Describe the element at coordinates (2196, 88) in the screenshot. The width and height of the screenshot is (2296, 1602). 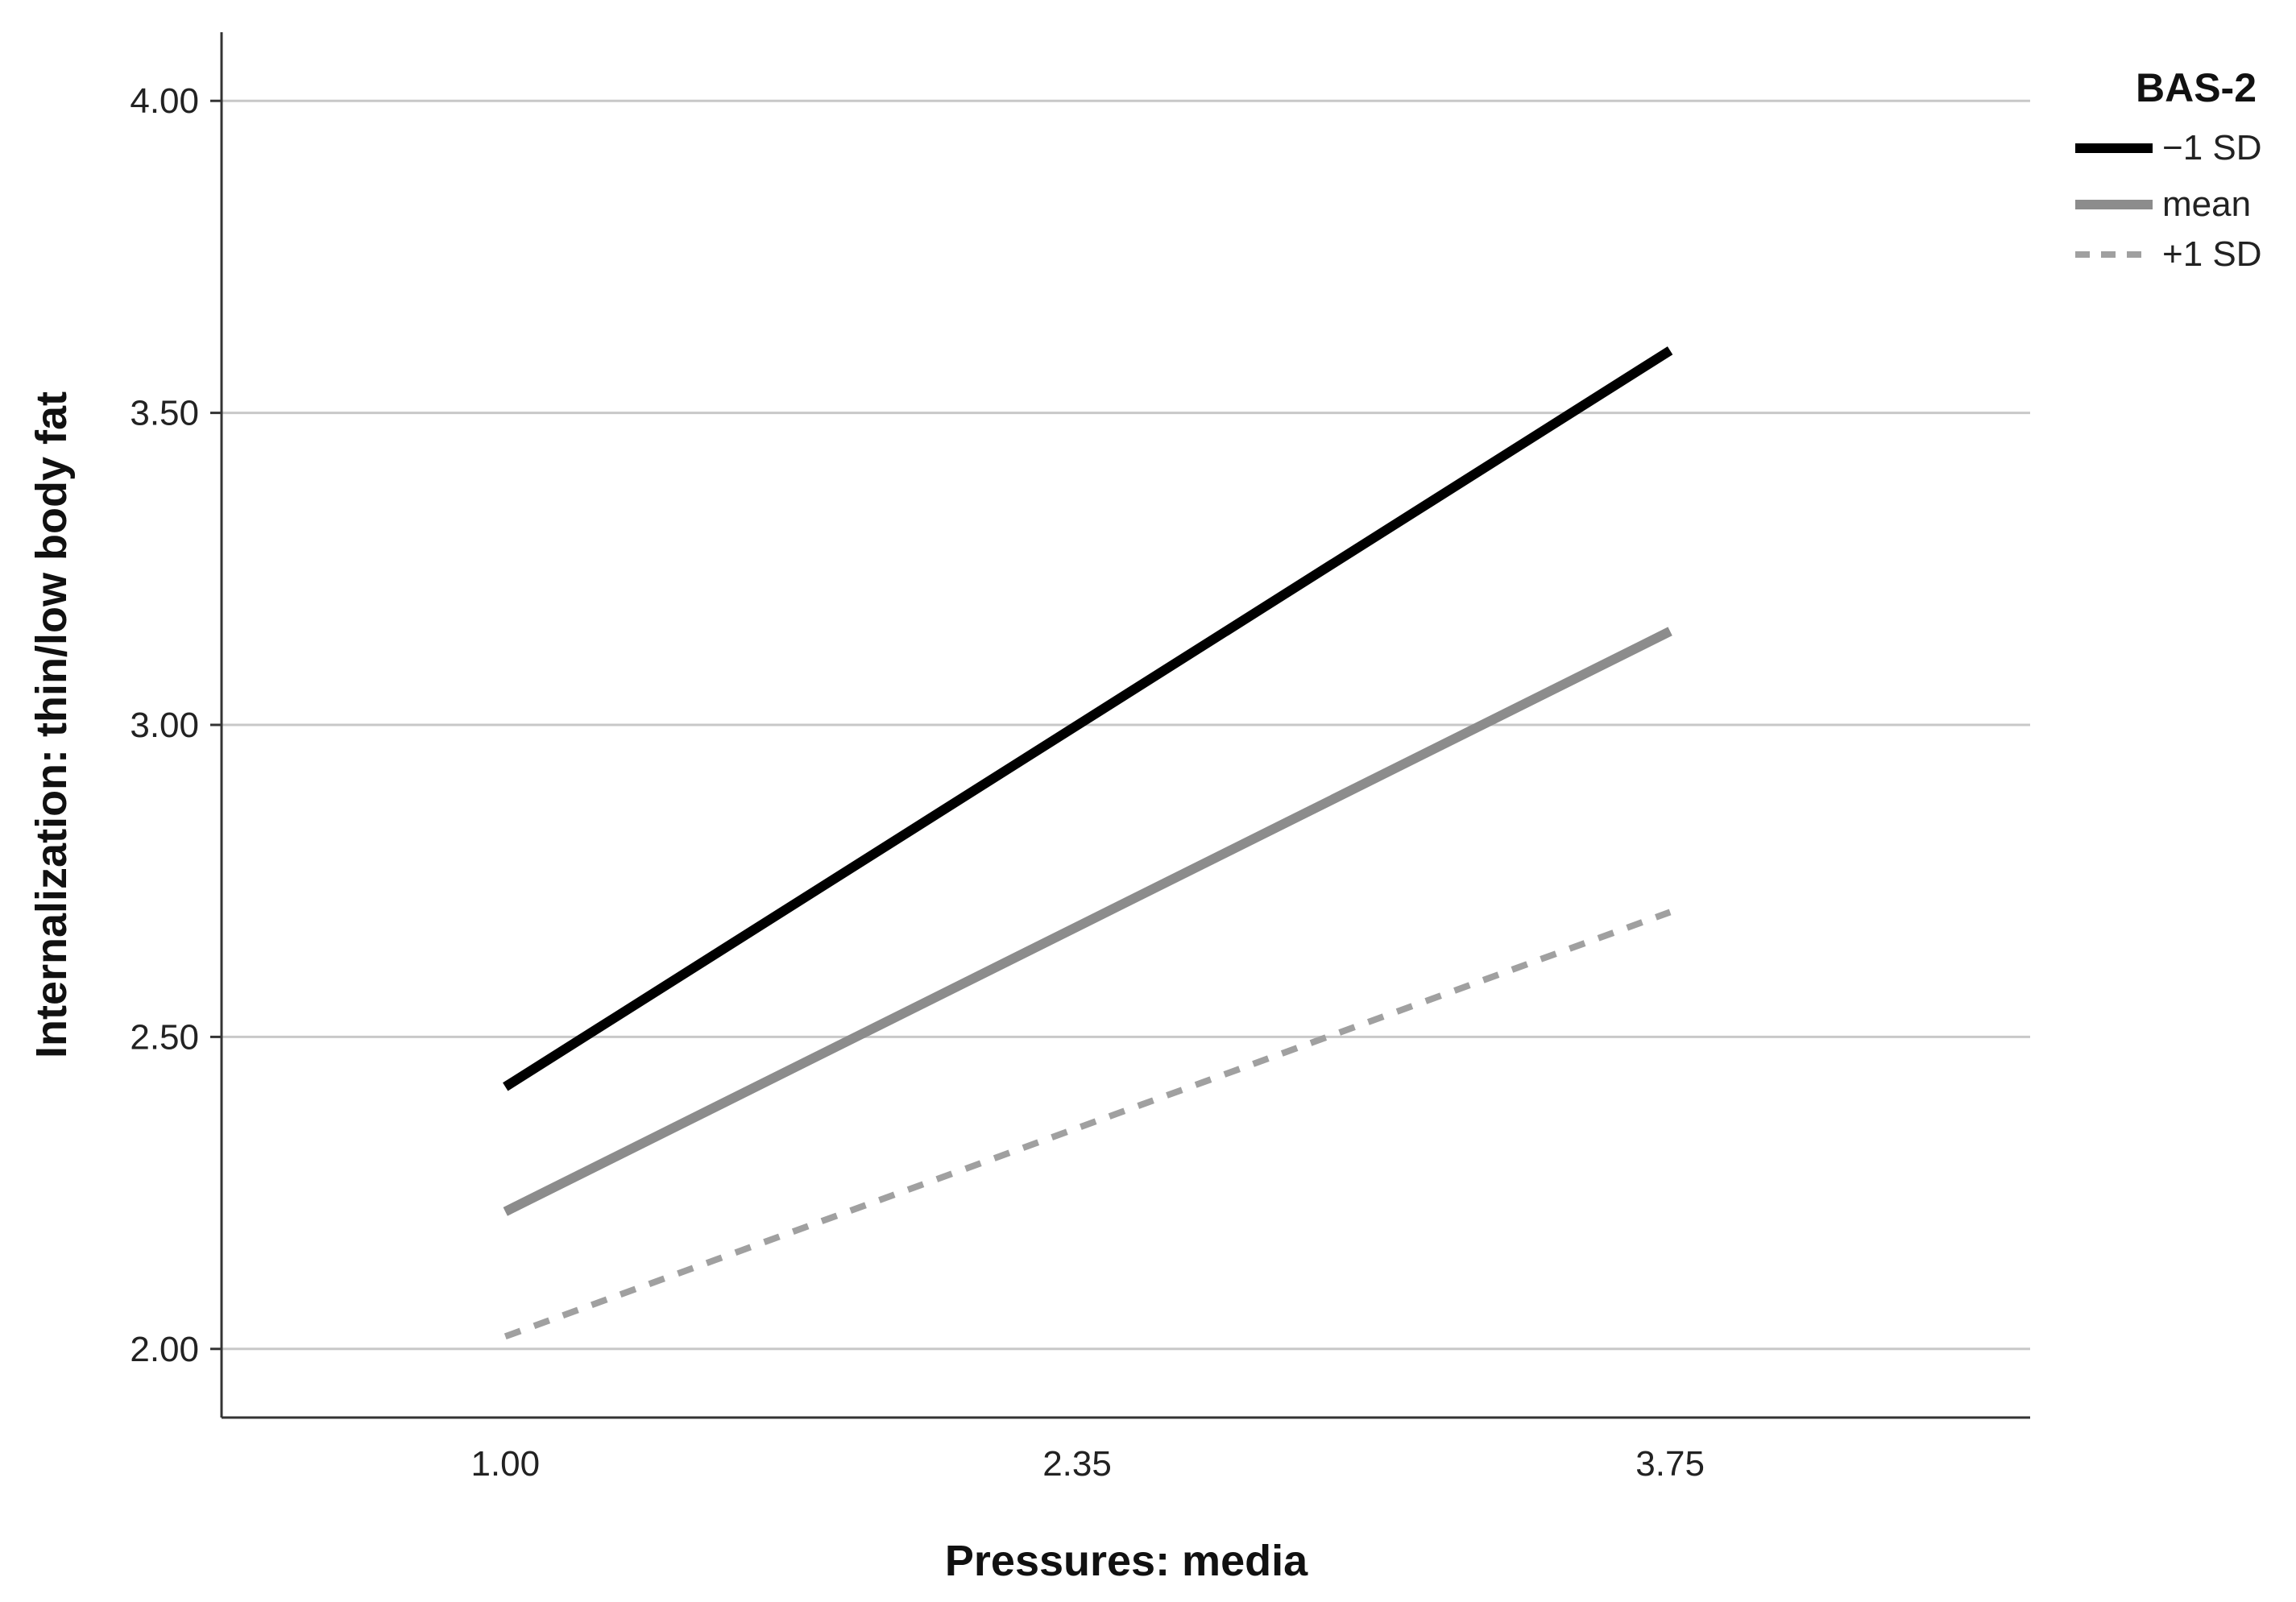
I see `legend-title: BAS-2` at that location.